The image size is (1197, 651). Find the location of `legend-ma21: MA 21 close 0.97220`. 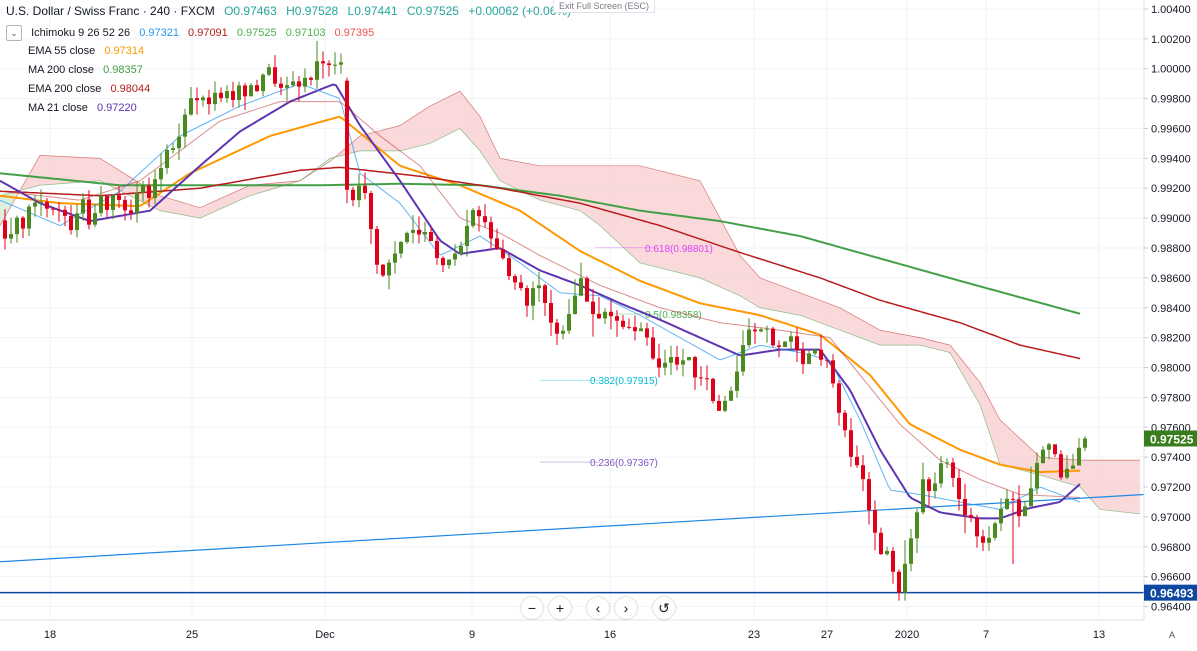

legend-ma21: MA 21 close 0.97220 is located at coordinates (85, 108).